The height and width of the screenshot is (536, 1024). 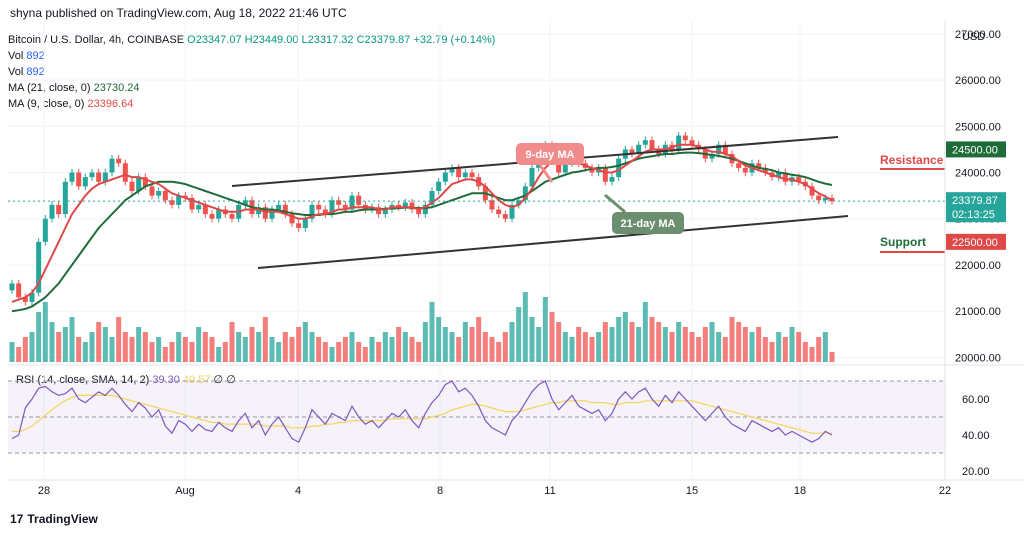 I want to click on open-value: O23347.07, so click(x=214, y=40).